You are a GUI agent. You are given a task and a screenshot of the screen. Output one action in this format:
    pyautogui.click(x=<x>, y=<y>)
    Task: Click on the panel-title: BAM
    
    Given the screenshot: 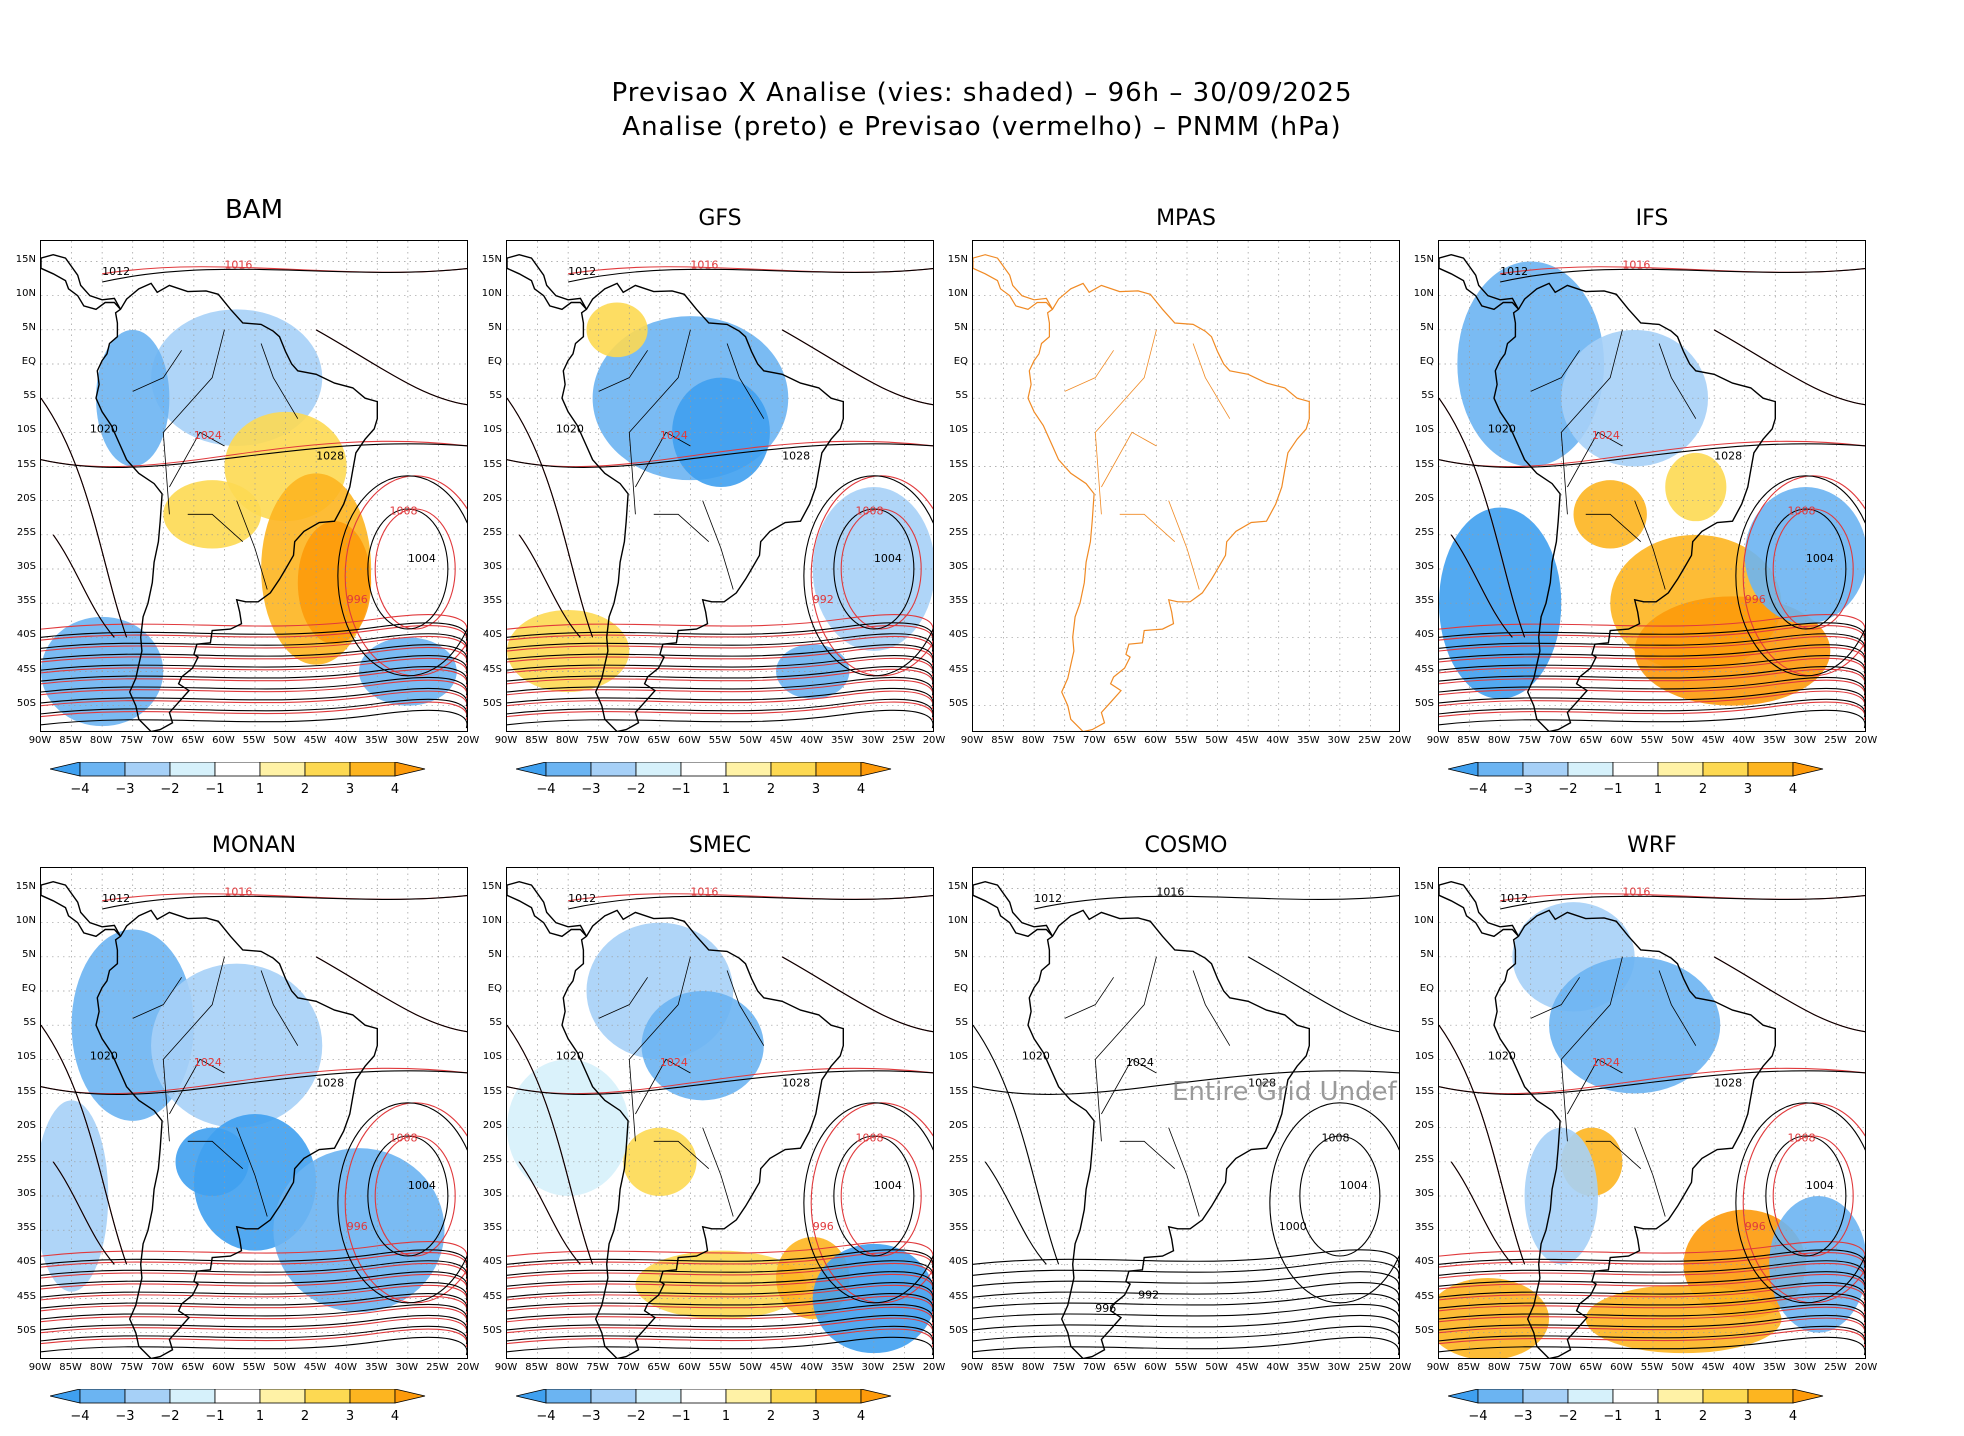 What is the action you would take?
    pyautogui.click(x=254, y=210)
    